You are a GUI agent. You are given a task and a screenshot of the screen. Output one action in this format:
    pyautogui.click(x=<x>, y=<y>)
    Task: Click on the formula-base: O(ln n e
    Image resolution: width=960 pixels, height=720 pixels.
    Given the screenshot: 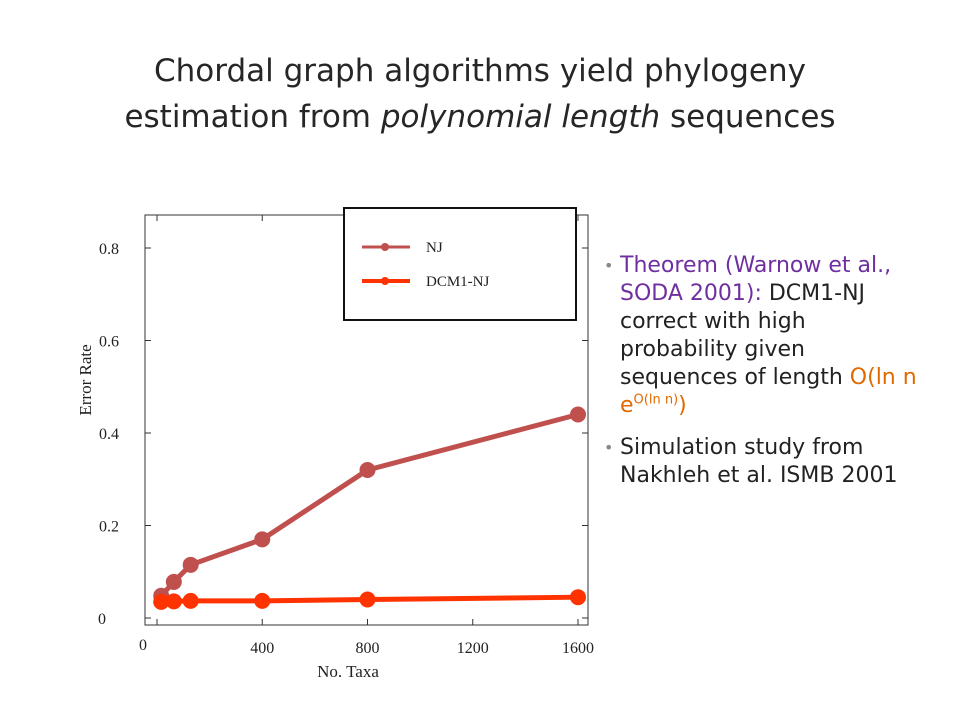 What is the action you would take?
    pyautogui.click(x=768, y=391)
    